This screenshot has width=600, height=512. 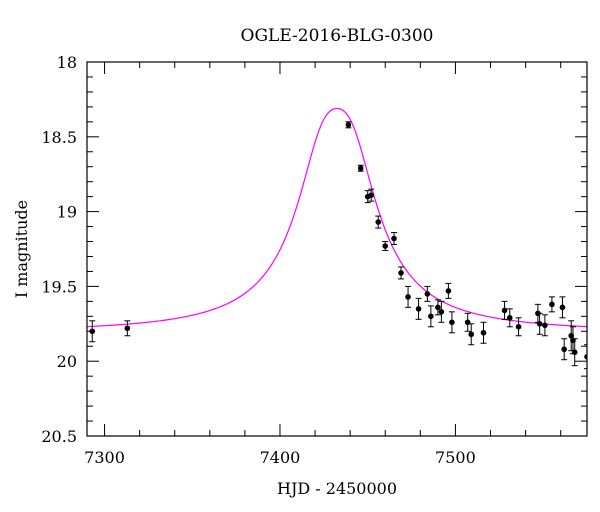 I want to click on y-tick-label: 19, so click(x=67, y=212).